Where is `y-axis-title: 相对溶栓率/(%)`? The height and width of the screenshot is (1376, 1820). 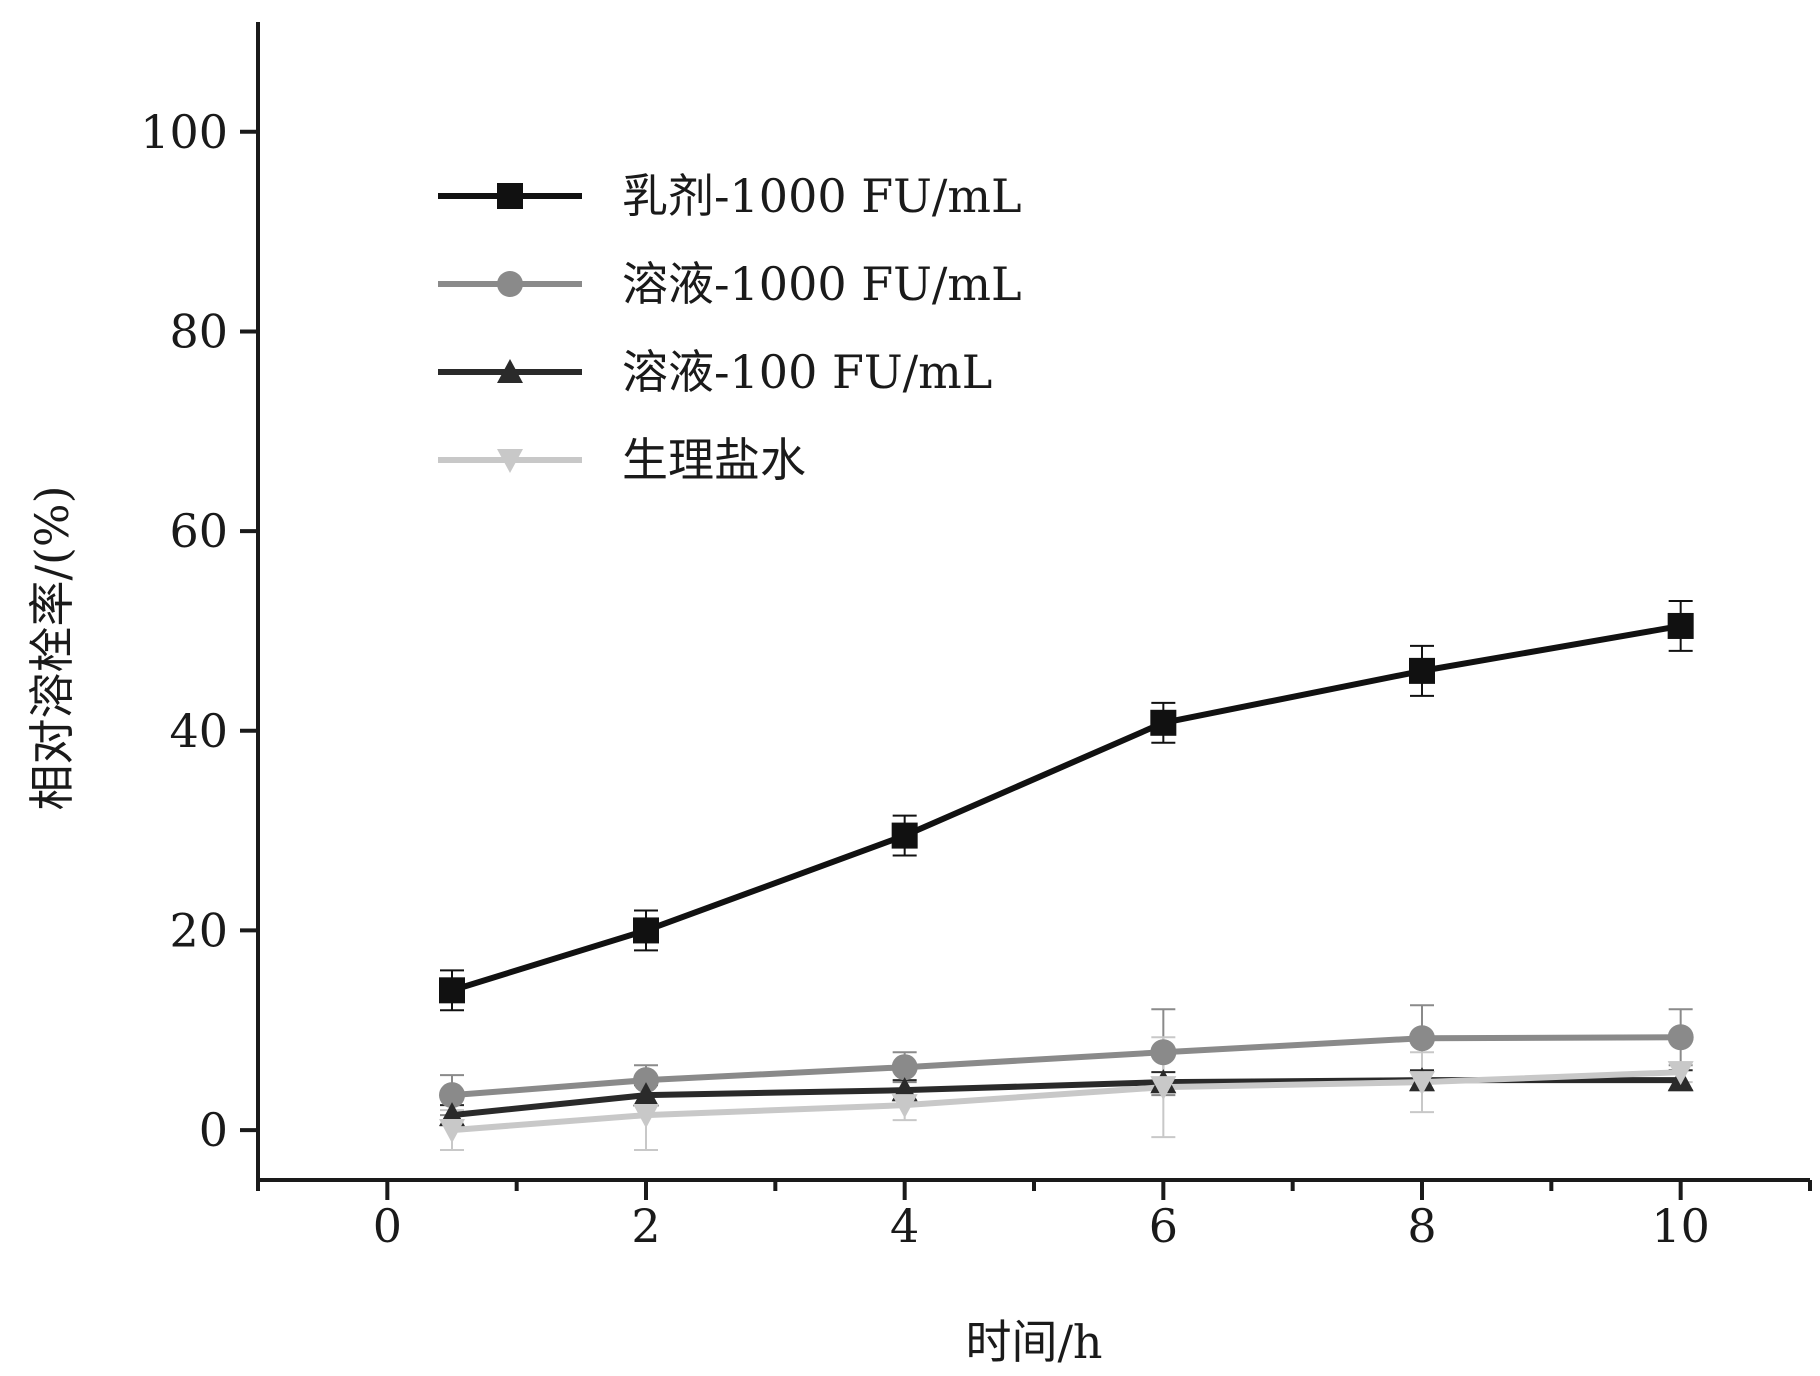
y-axis-title: 相对溶栓率/(%) is located at coordinates (52, 647).